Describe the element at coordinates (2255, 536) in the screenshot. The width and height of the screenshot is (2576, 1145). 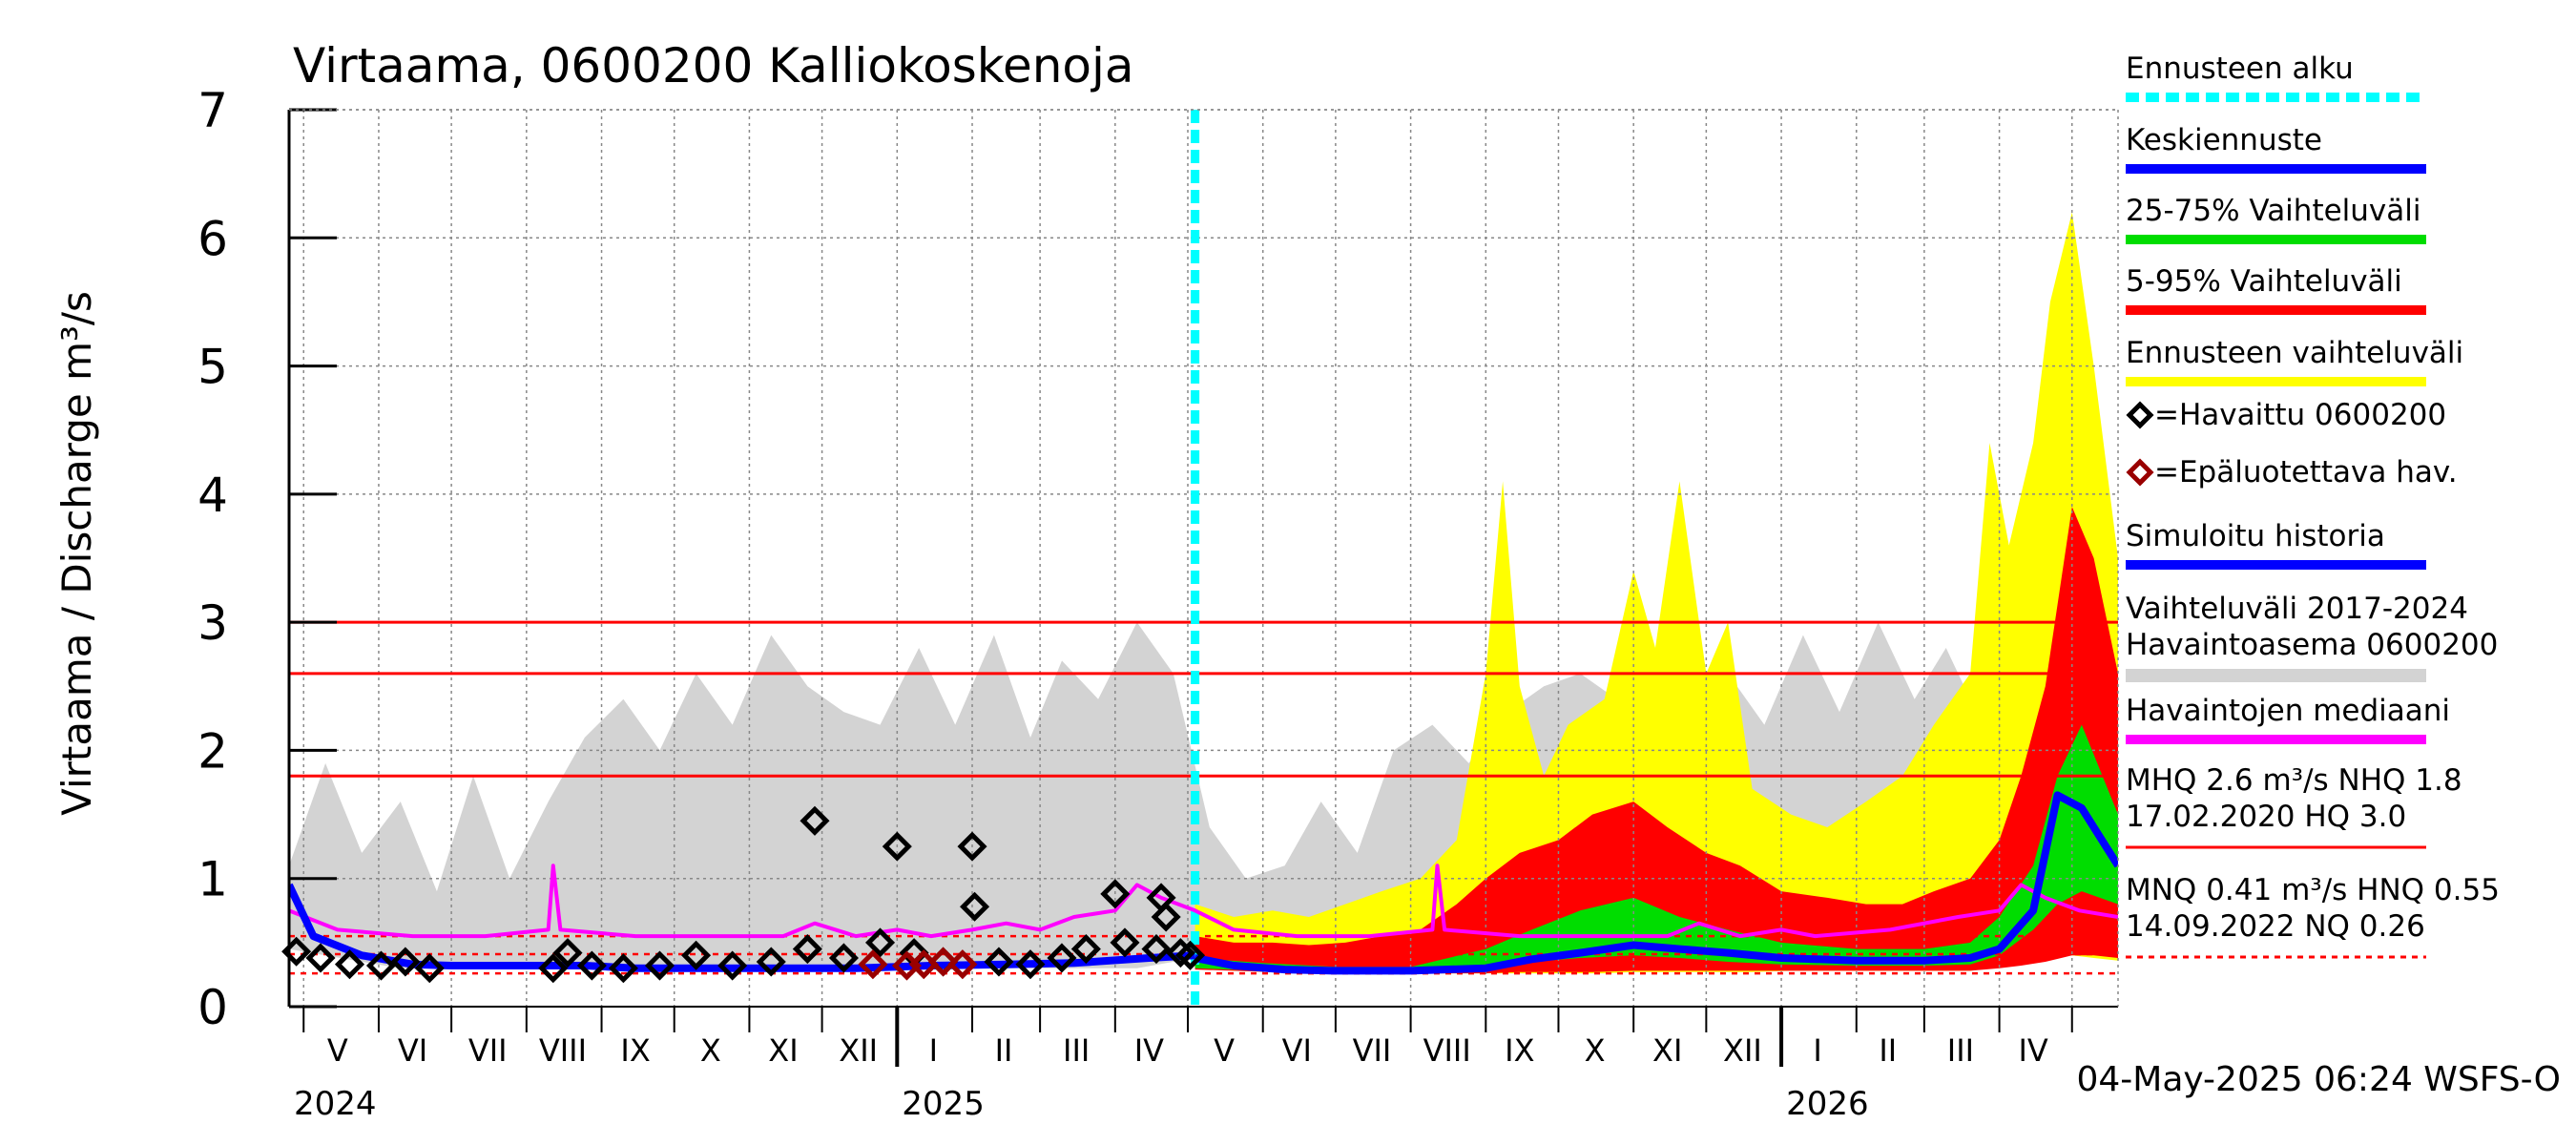
I see `legend-label: Simuloitu historia` at that location.